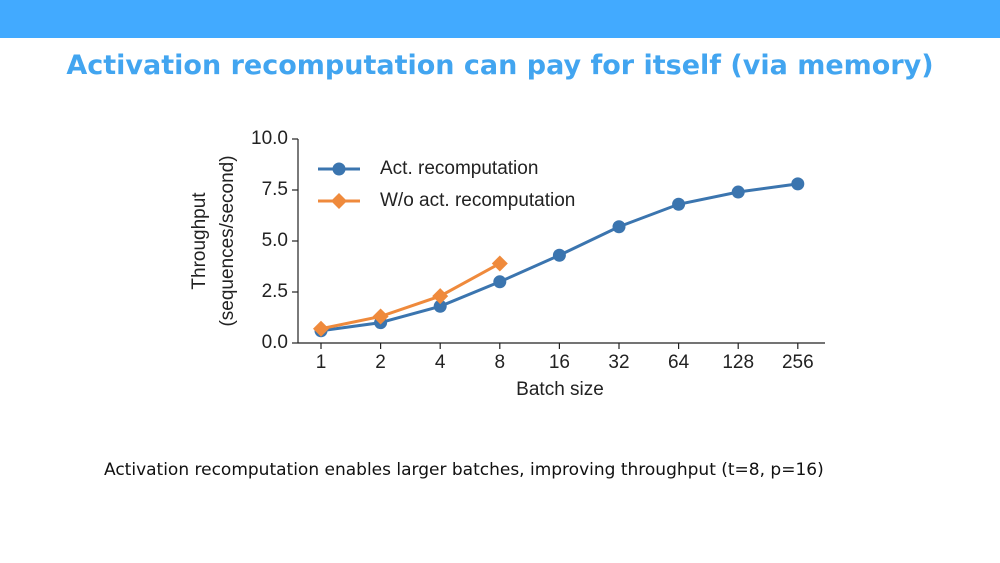 Image resolution: width=1000 pixels, height=563 pixels. Describe the element at coordinates (410, 296) in the screenshot. I see `series-line` at that location.